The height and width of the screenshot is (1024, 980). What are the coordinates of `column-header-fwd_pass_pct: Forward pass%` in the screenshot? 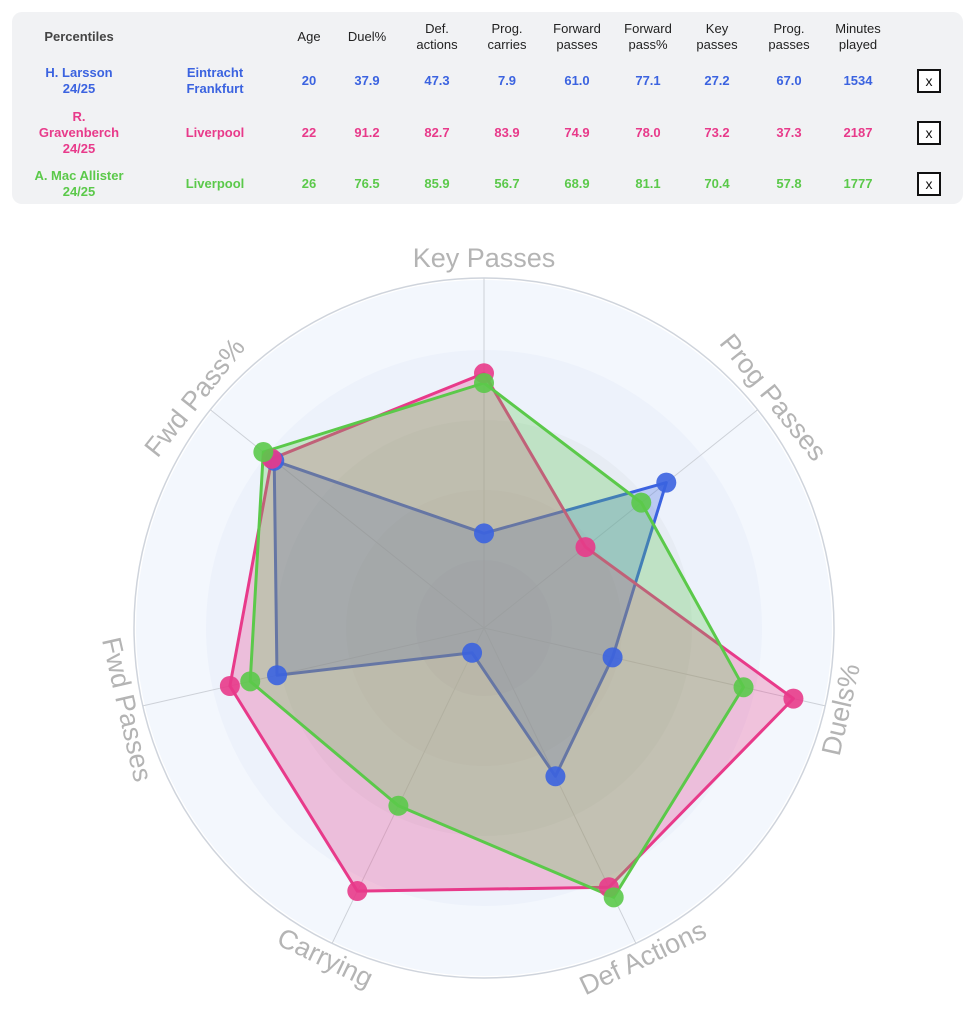 It's located at (648, 36).